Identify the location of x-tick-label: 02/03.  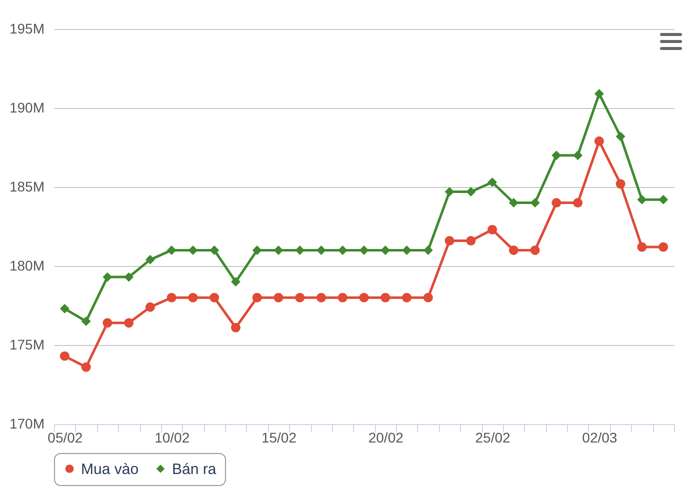
(600, 438).